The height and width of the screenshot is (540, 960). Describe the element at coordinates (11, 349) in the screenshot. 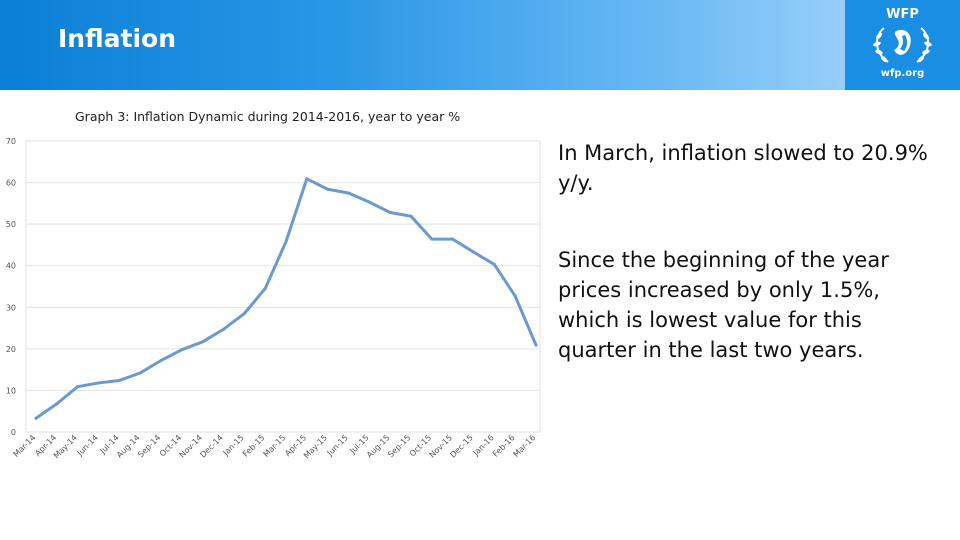

I see `y-tick-label: 20` at that location.